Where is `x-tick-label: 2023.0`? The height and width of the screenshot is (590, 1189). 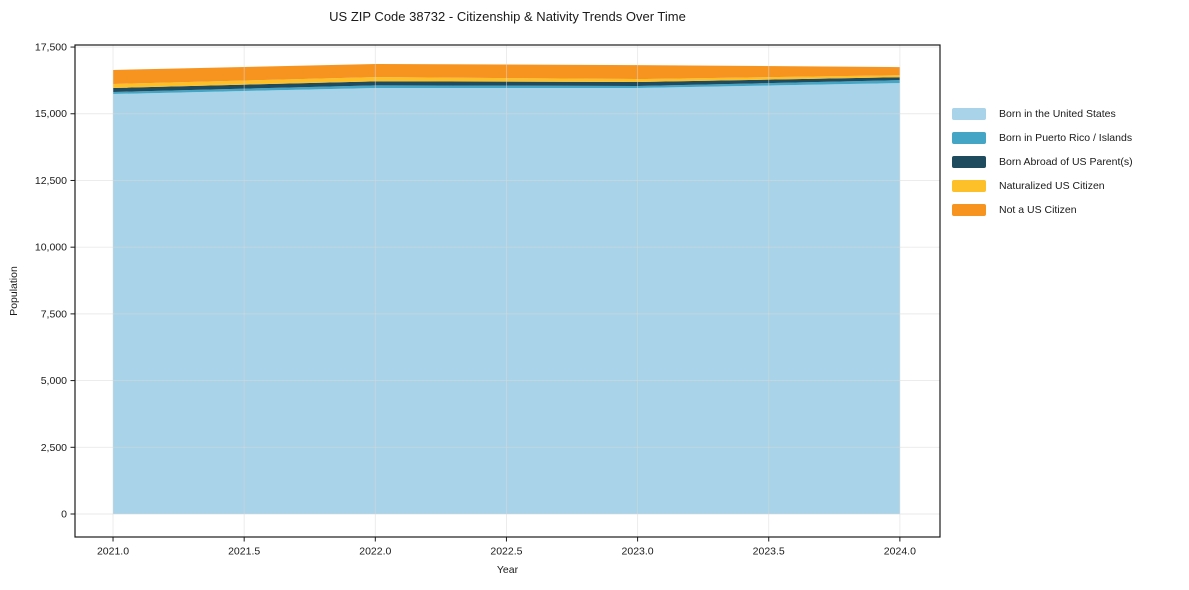 x-tick-label: 2023.0 is located at coordinates (638, 552).